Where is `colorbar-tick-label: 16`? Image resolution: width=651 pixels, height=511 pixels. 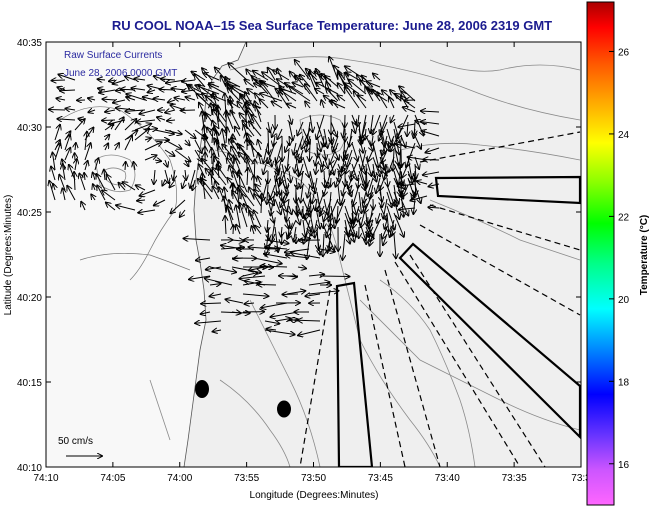
colorbar-tick-label: 16 is located at coordinates (624, 465).